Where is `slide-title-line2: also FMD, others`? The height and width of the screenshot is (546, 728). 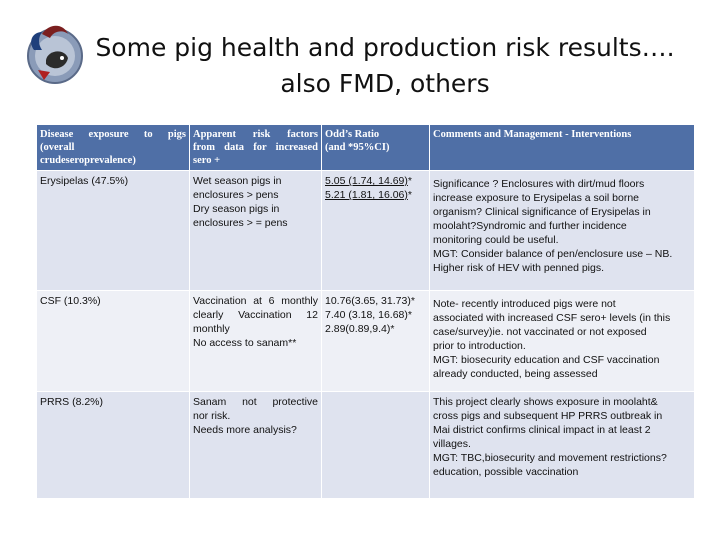
slide-title-line2: also FMD, others is located at coordinates (385, 83).